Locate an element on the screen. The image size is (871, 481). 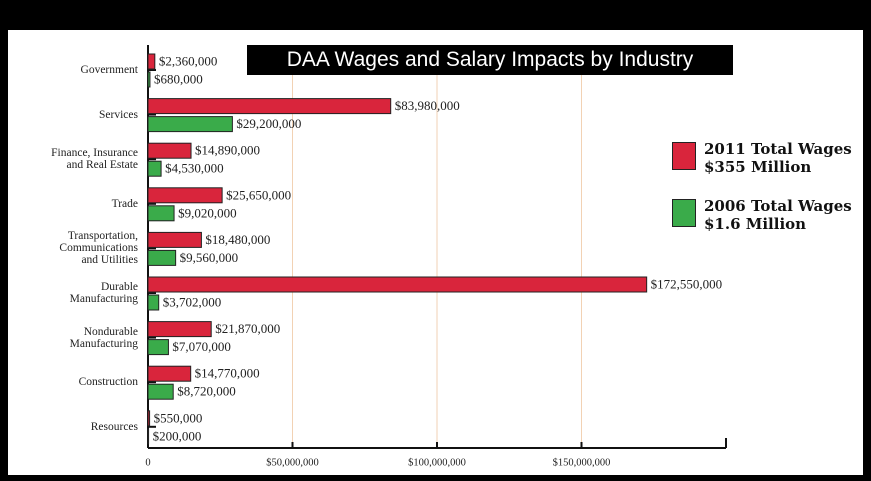
value-label: $4,530,000 is located at coordinates (194, 168).